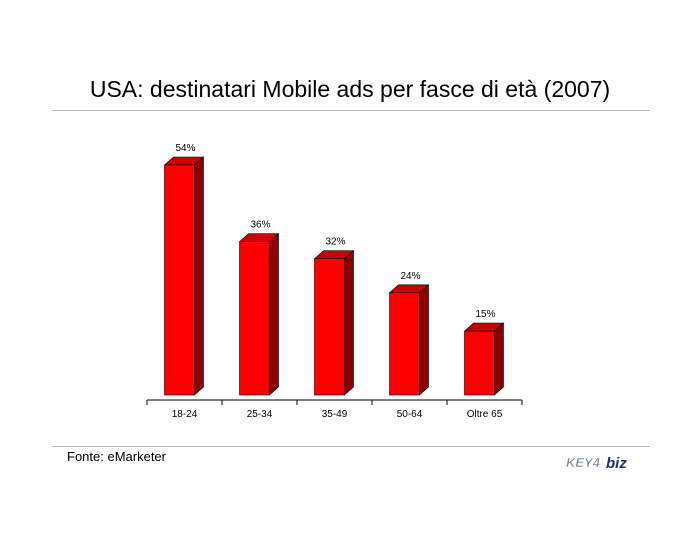  What do you see at coordinates (351, 110) in the screenshot?
I see `title-divider` at bounding box center [351, 110].